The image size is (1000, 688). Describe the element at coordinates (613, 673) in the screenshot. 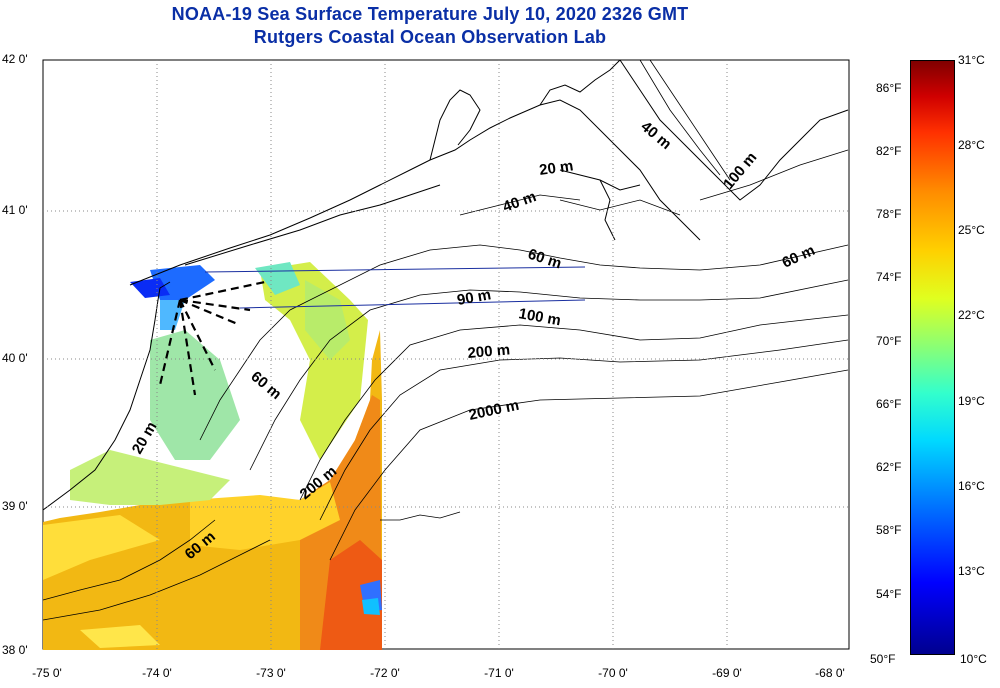

I see `lon-label-70: -70 0'` at that location.